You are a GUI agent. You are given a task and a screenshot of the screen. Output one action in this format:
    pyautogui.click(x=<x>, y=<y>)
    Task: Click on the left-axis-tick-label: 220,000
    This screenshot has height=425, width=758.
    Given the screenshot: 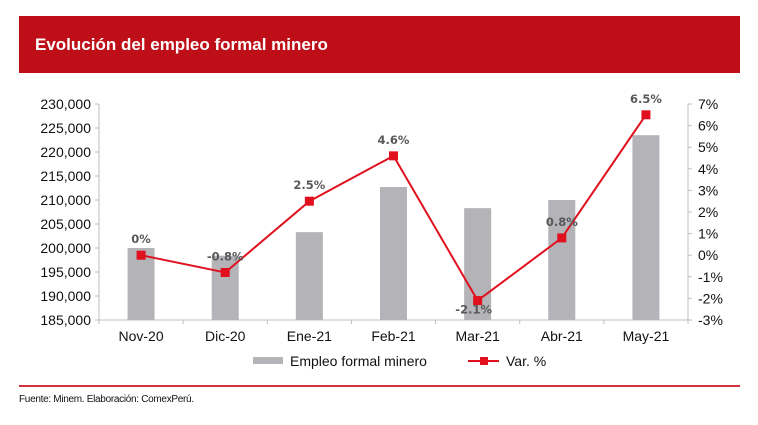 What is the action you would take?
    pyautogui.click(x=65, y=152)
    